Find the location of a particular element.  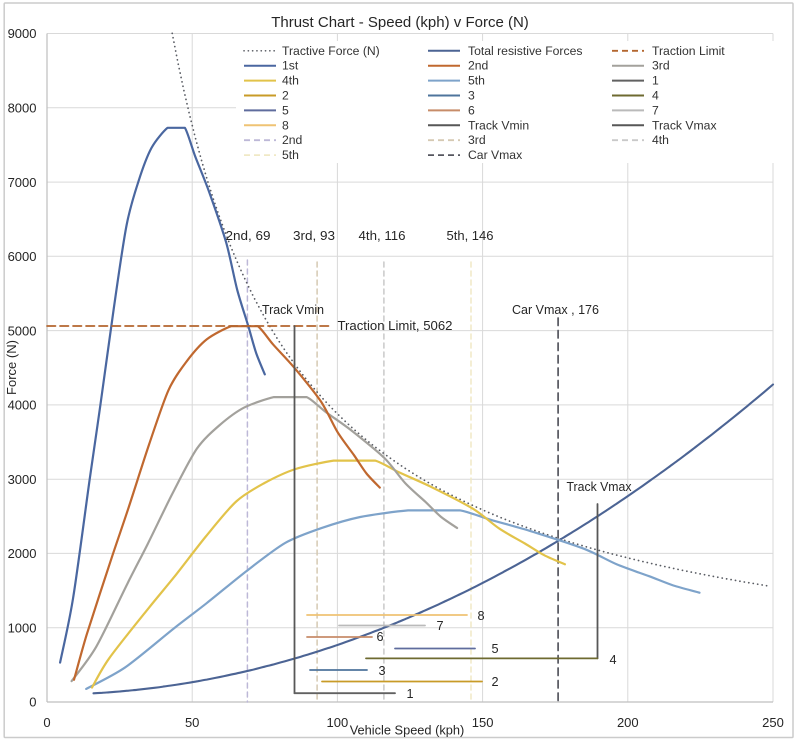

svg-text: Force (N) is located at coordinates (11, 367).